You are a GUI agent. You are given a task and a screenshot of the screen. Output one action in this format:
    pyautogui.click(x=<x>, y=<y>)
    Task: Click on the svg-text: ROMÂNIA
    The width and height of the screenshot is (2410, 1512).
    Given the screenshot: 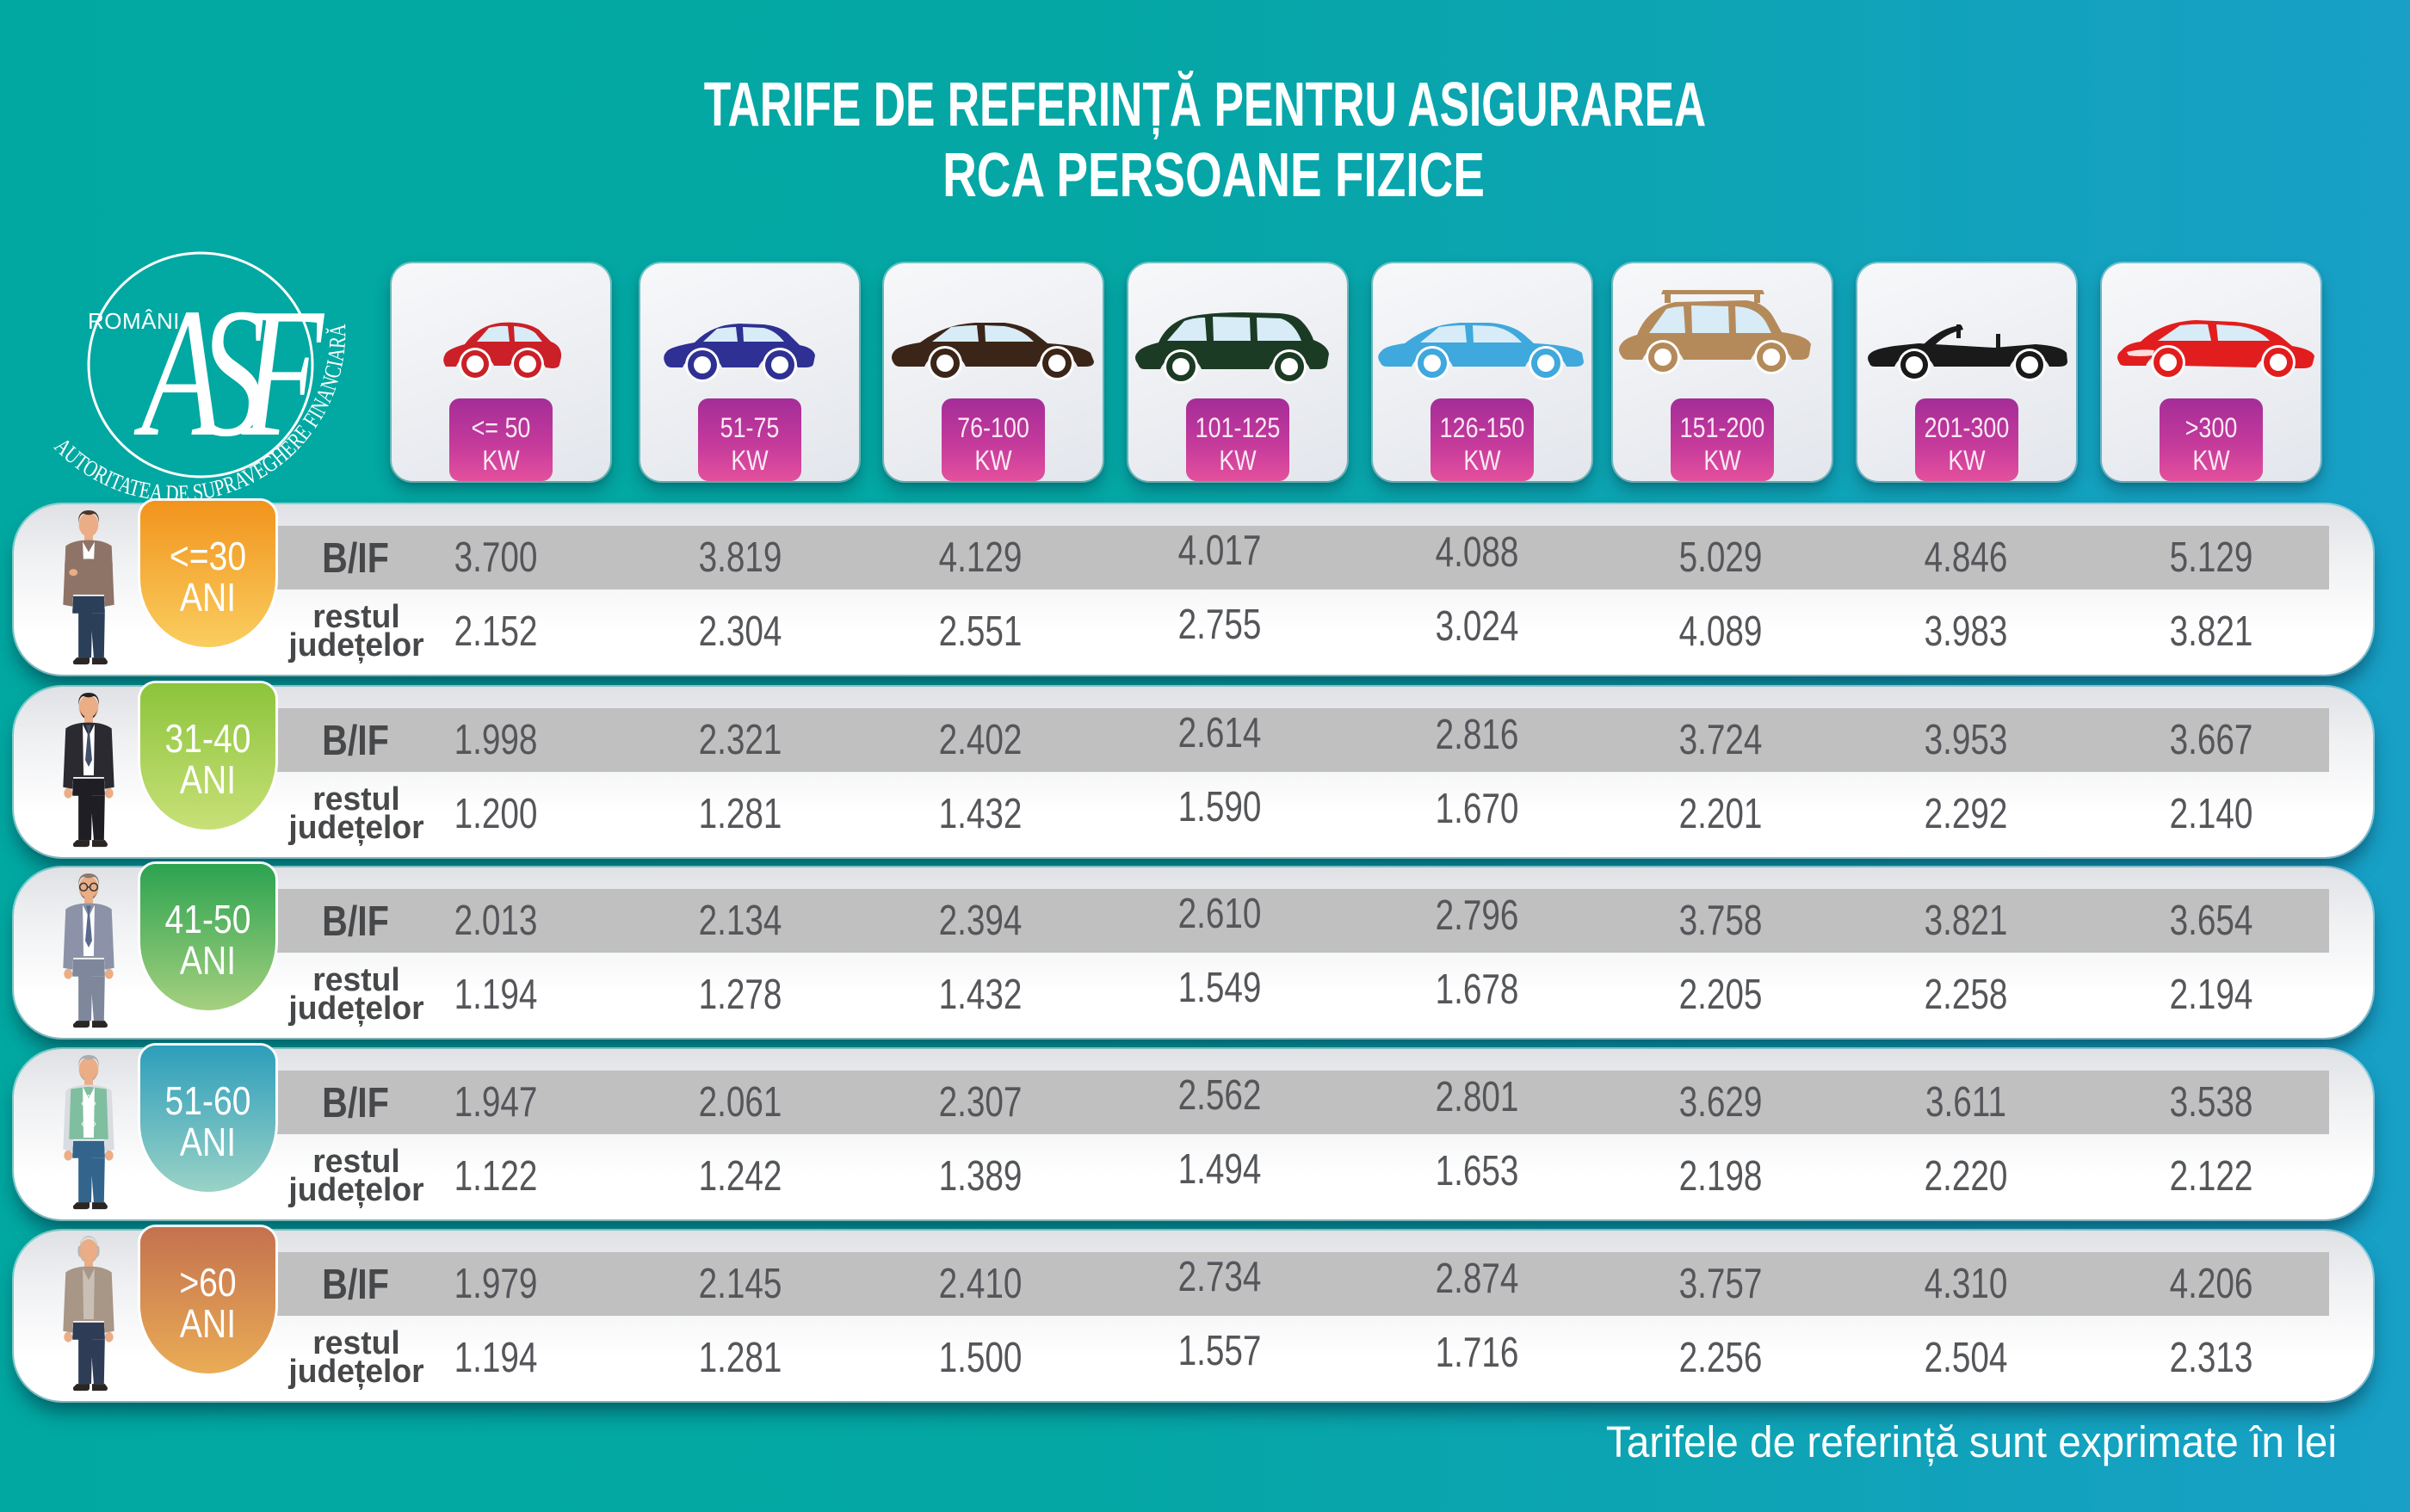 What is the action you would take?
    pyautogui.click(x=142, y=321)
    